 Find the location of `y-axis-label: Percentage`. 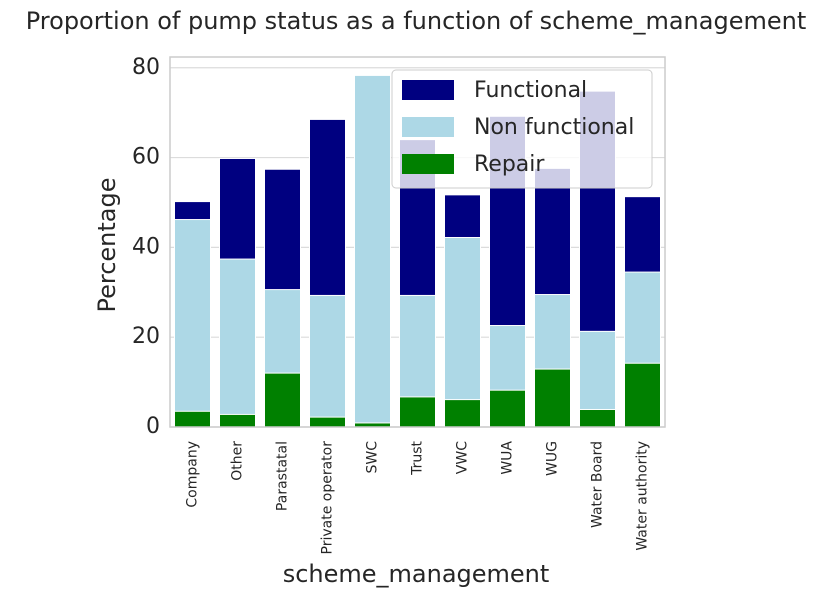

y-axis-label: Percentage is located at coordinates (107, 244).